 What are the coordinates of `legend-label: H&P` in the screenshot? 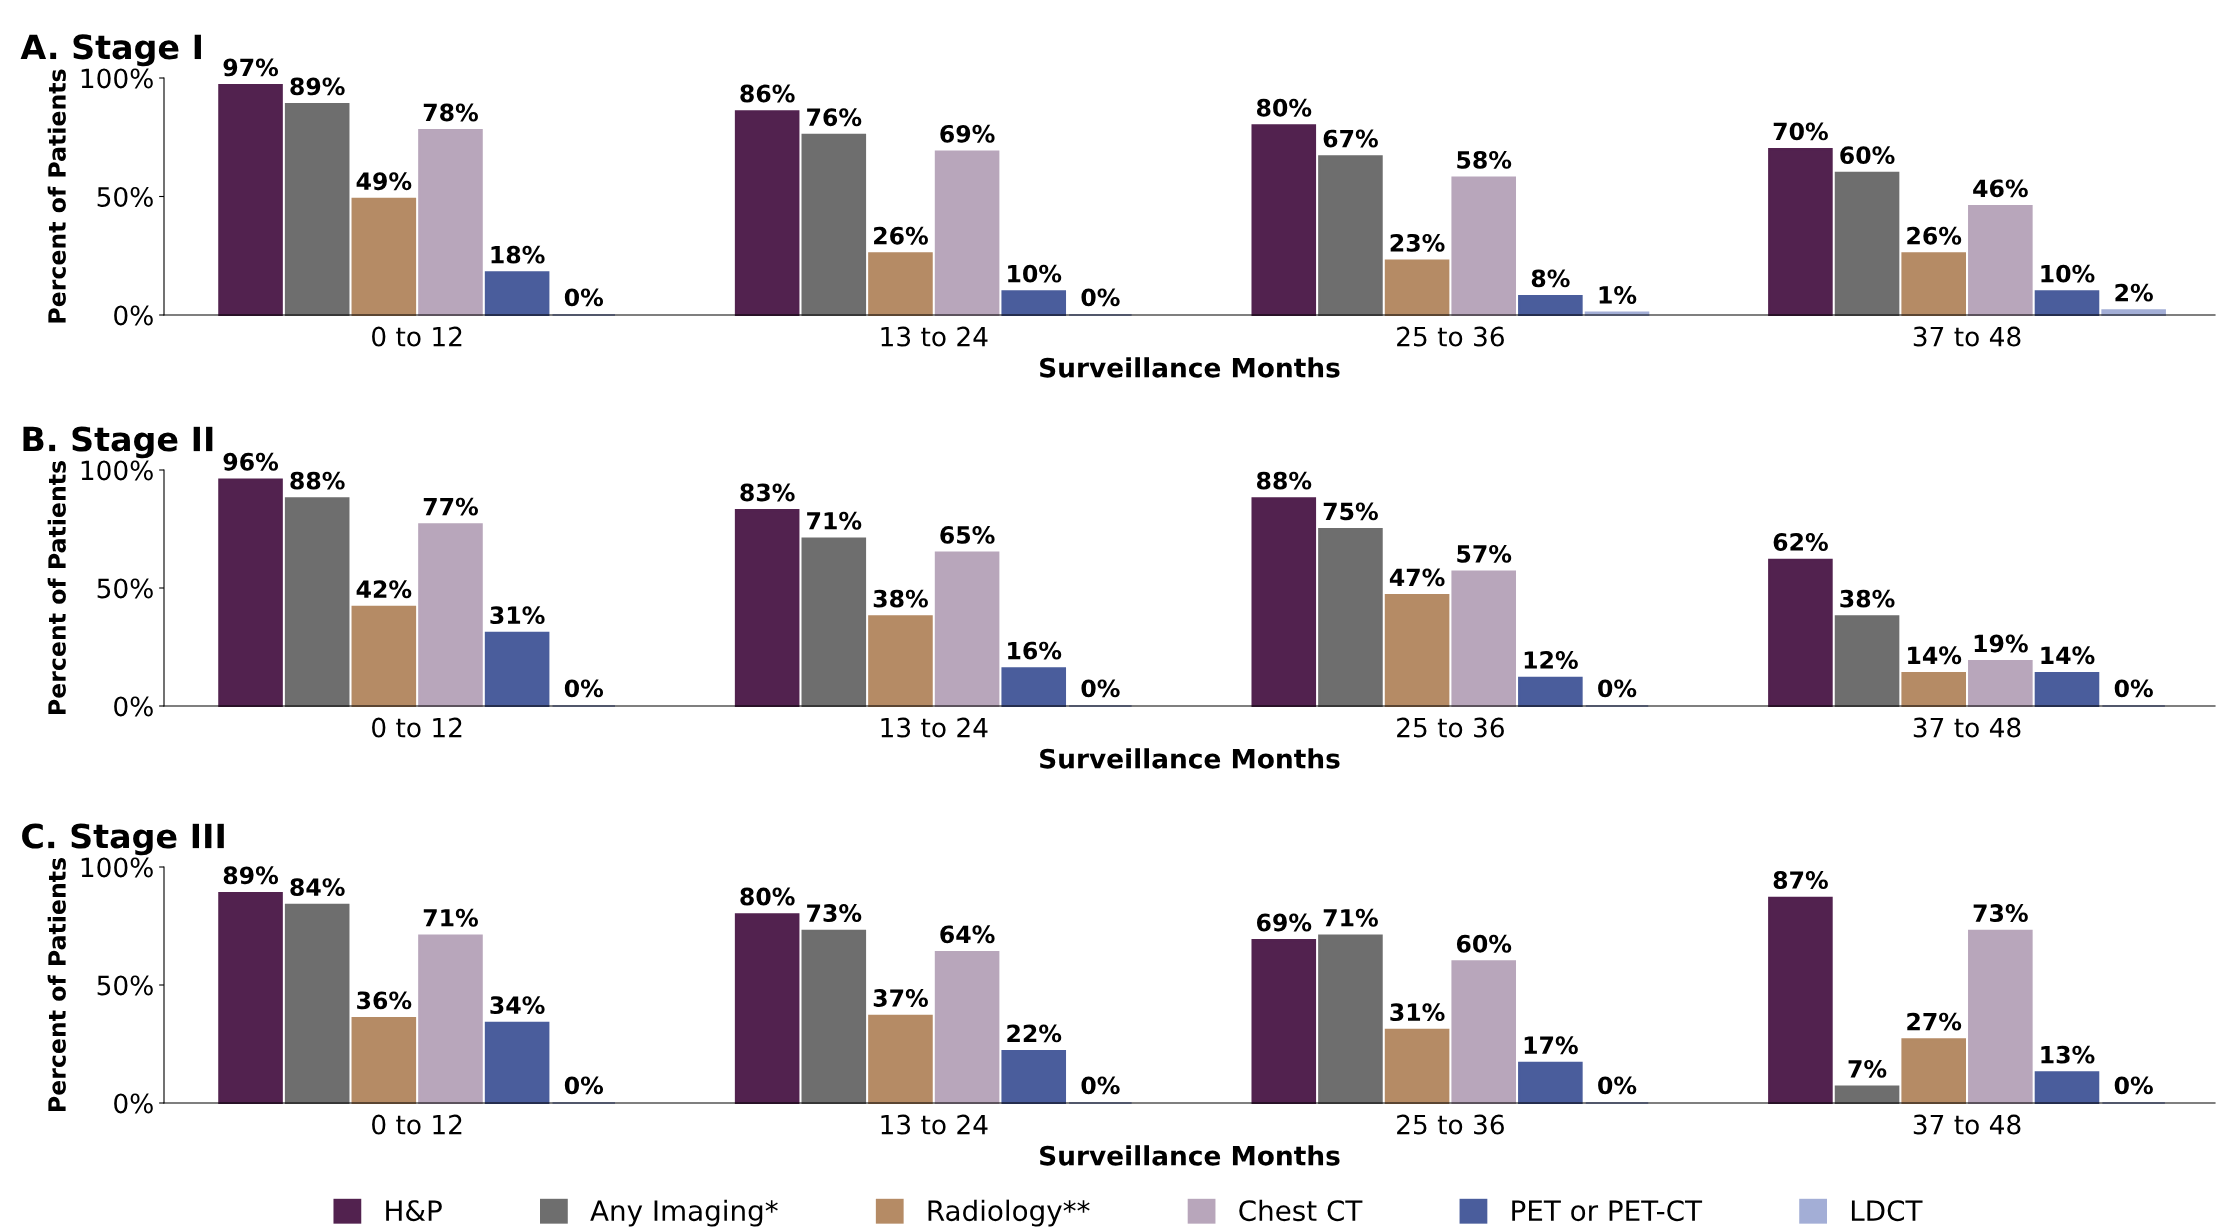 It's located at (414, 1211).